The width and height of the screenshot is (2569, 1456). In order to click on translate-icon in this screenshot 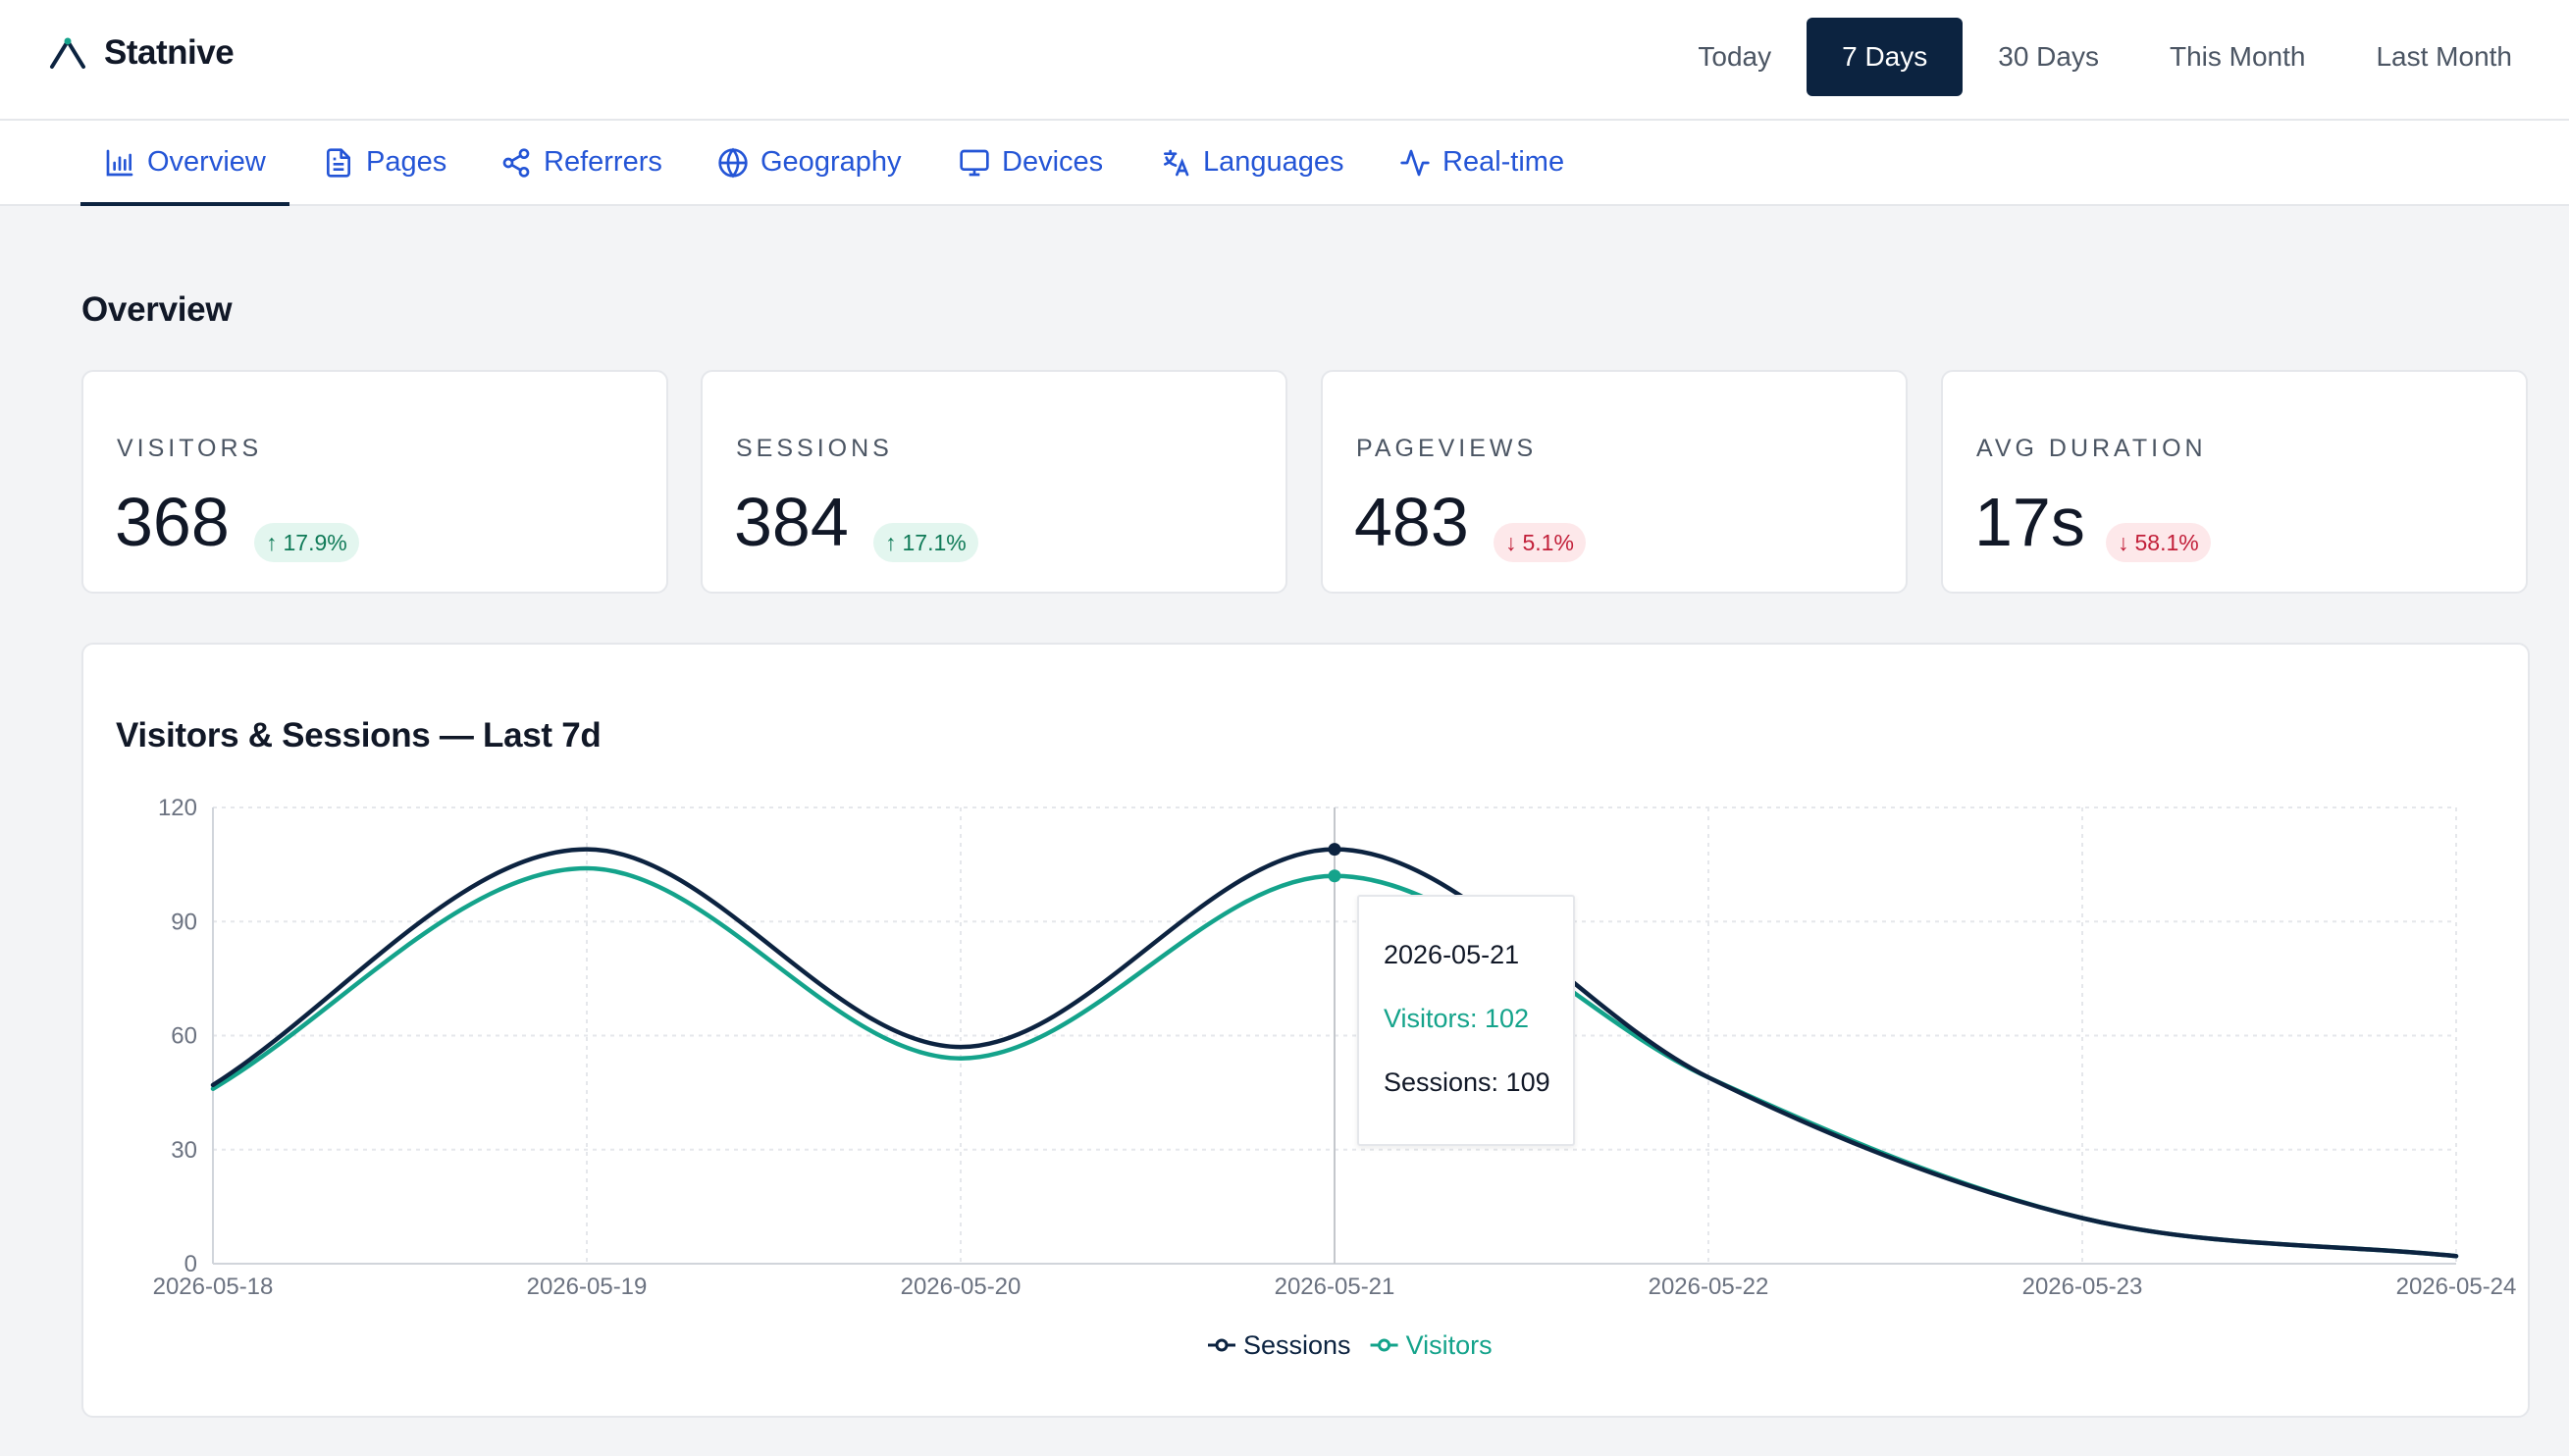, I will do `click(1176, 162)`.